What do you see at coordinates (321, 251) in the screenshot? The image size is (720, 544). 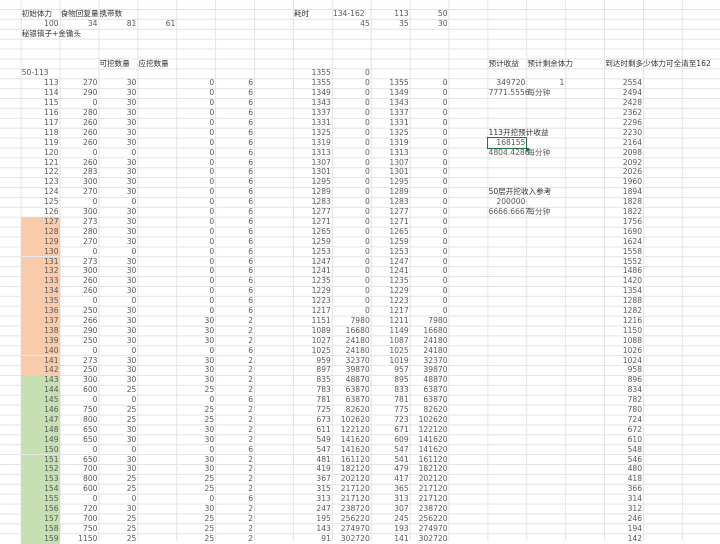 I see `data-cell: 1253` at bounding box center [321, 251].